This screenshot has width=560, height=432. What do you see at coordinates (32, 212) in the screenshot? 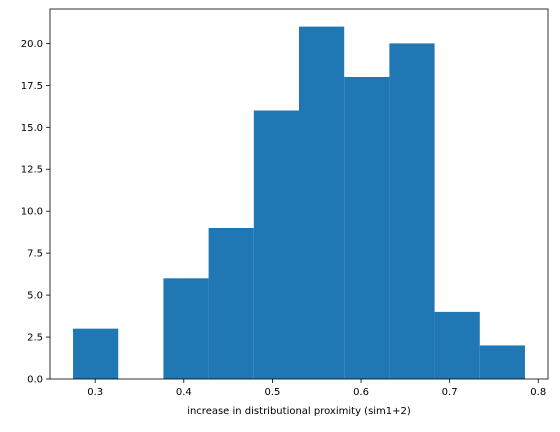
I see `y-tick-label: 10.0` at bounding box center [32, 212].